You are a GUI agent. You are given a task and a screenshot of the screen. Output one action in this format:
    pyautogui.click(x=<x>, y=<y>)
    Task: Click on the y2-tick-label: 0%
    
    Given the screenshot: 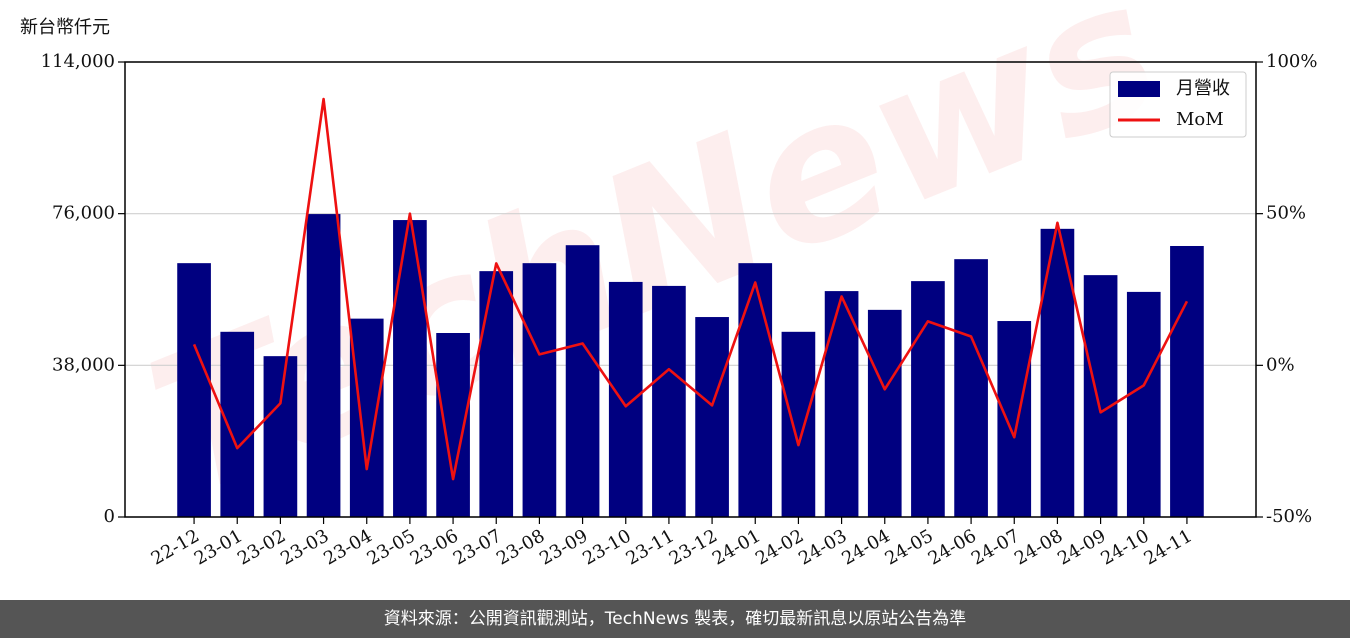 What is the action you would take?
    pyautogui.click(x=1280, y=364)
    